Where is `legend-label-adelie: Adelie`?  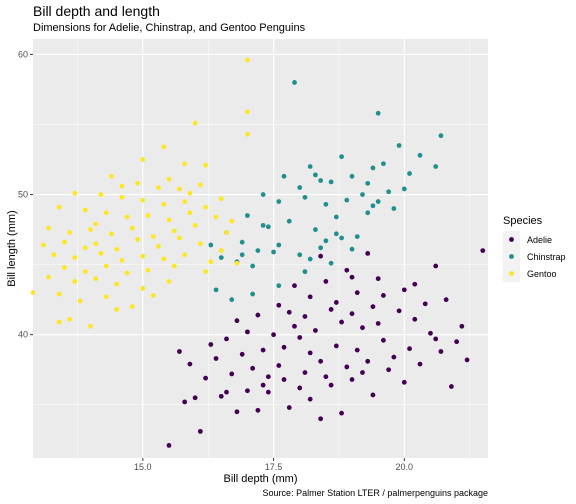
legend-label-adelie: Adelie is located at coordinates (539, 240).